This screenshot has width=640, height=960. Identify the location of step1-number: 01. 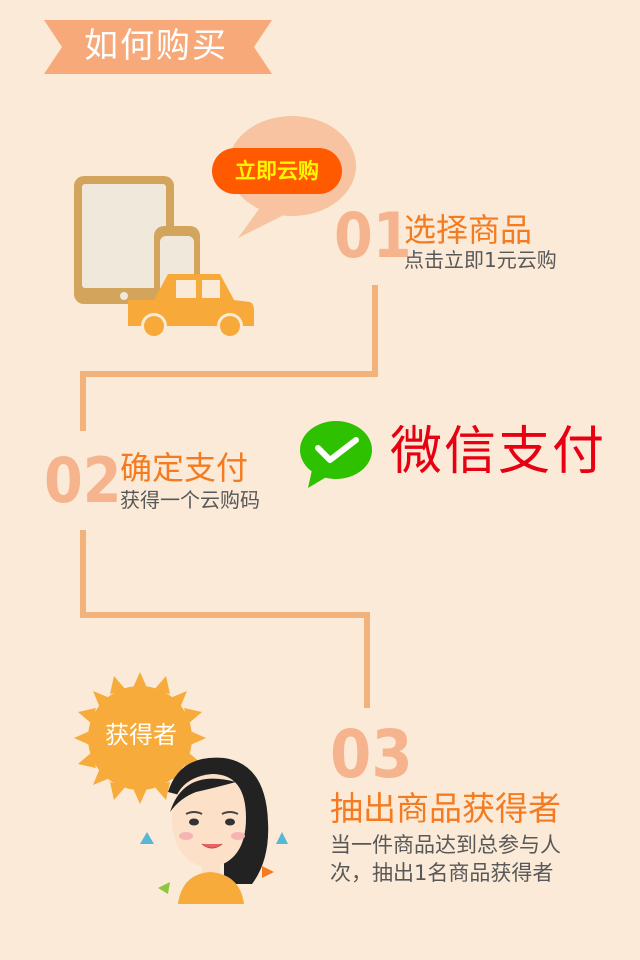
(373, 235).